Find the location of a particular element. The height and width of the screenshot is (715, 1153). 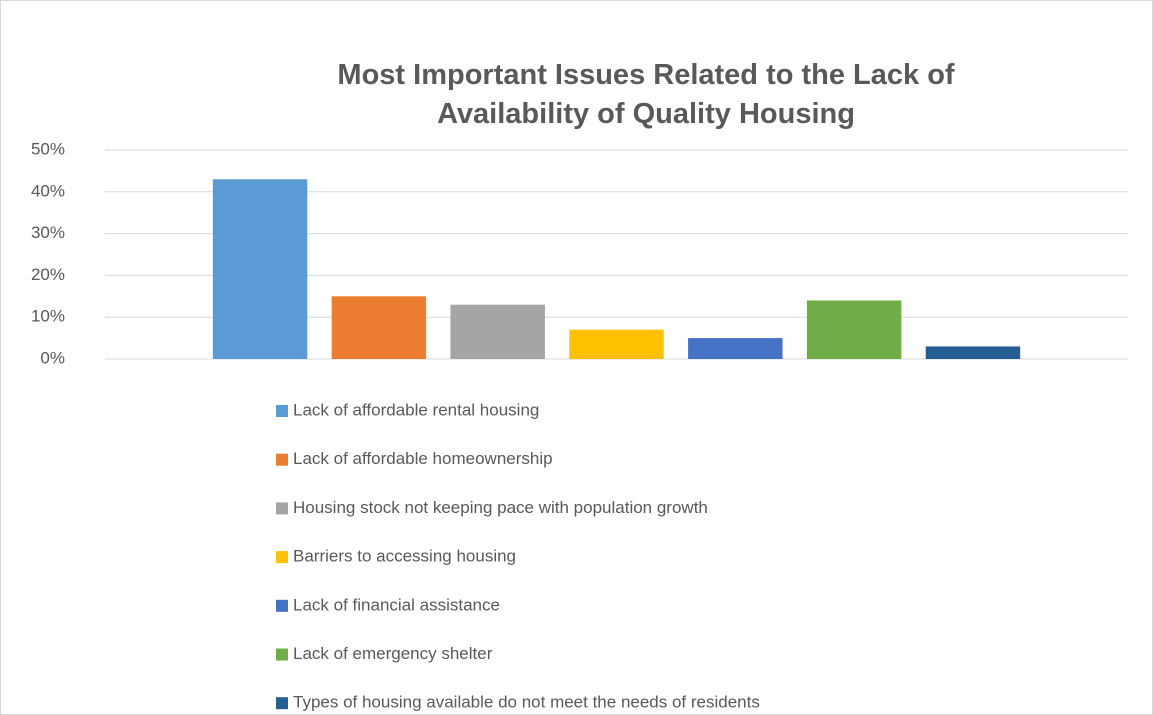

legend-label: Lack of emergency shelter is located at coordinates (393, 653).